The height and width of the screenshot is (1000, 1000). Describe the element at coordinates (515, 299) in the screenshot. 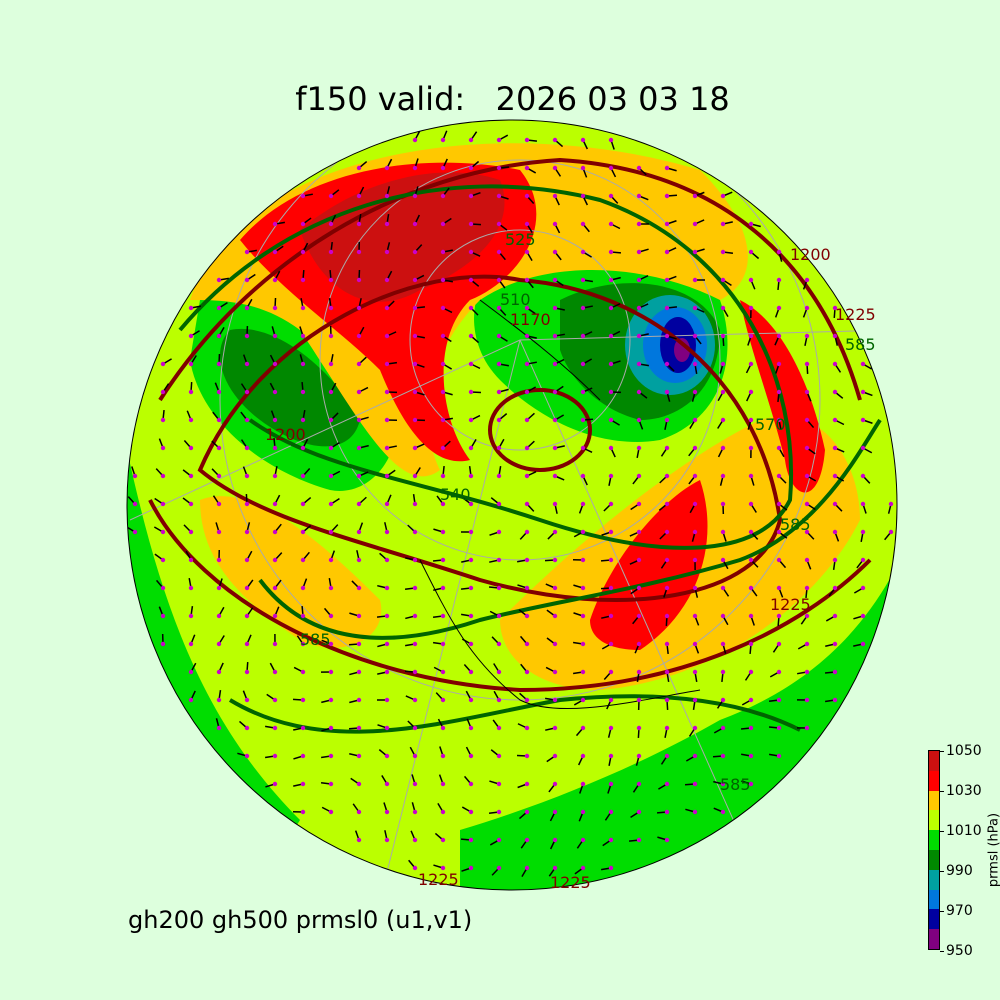

I see `contour-label: 510` at that location.